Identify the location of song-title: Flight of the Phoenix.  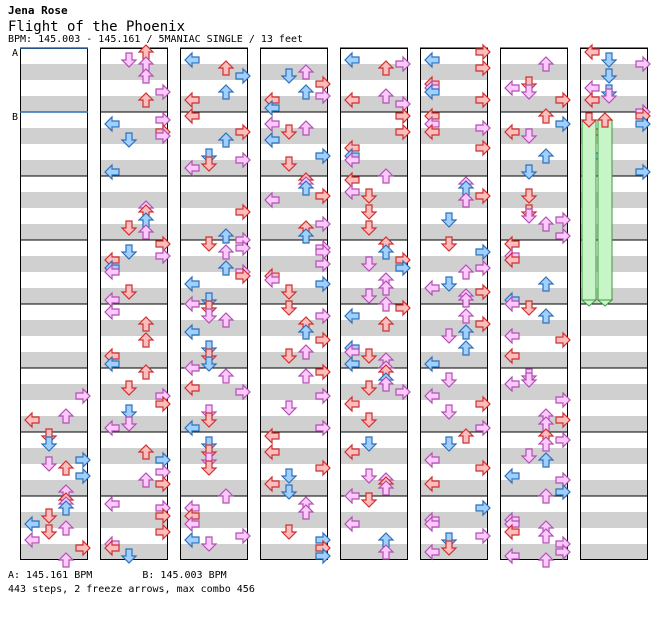
(97, 27).